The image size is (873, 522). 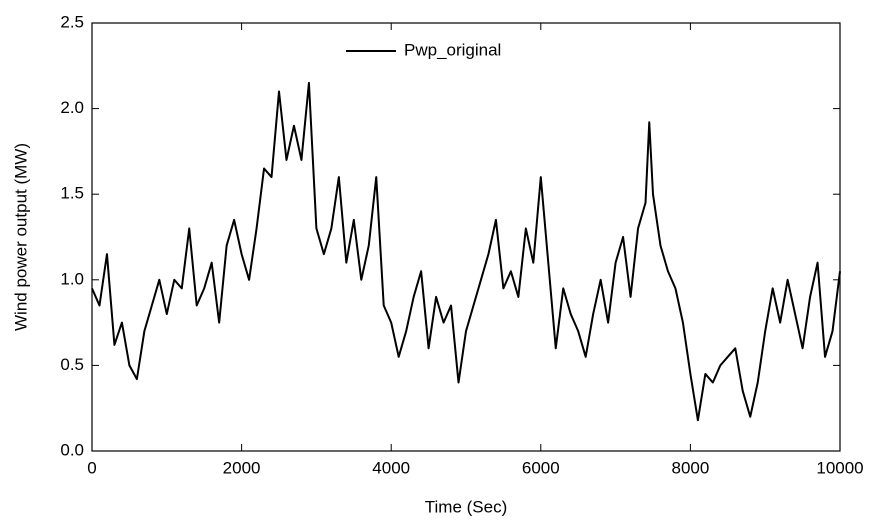 What do you see at coordinates (72, 21) in the screenshot?
I see `y-tick-label: 2.5` at bounding box center [72, 21].